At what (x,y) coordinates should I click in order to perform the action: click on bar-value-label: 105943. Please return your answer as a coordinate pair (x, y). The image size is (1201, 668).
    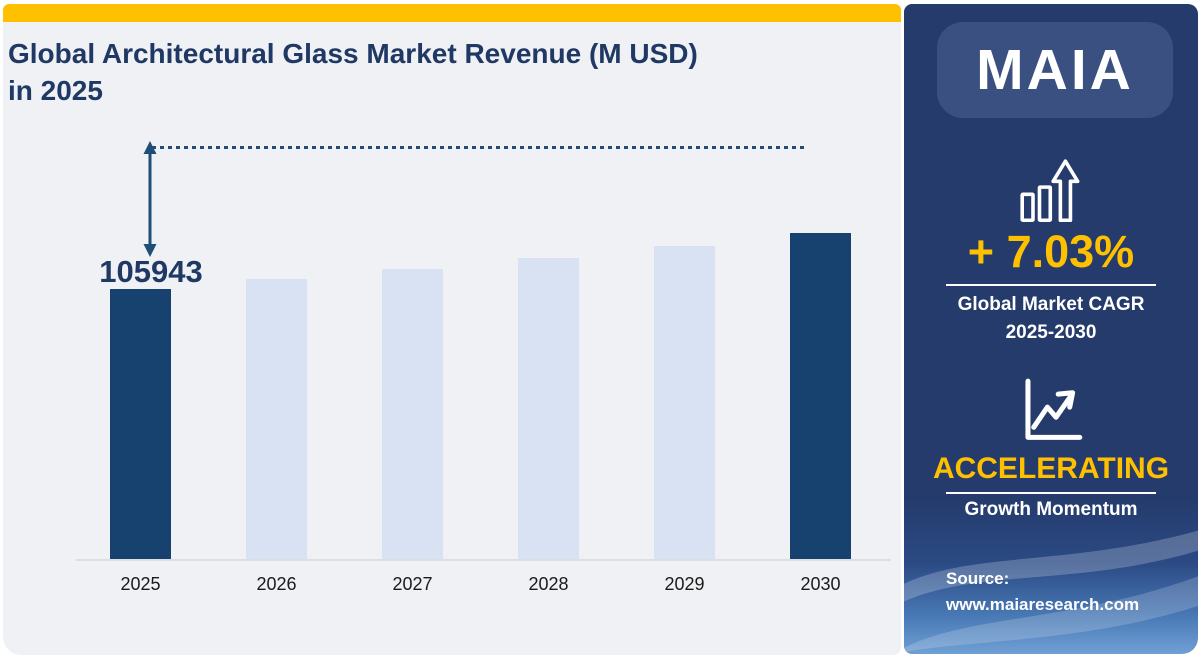
    Looking at the image, I should click on (151, 271).